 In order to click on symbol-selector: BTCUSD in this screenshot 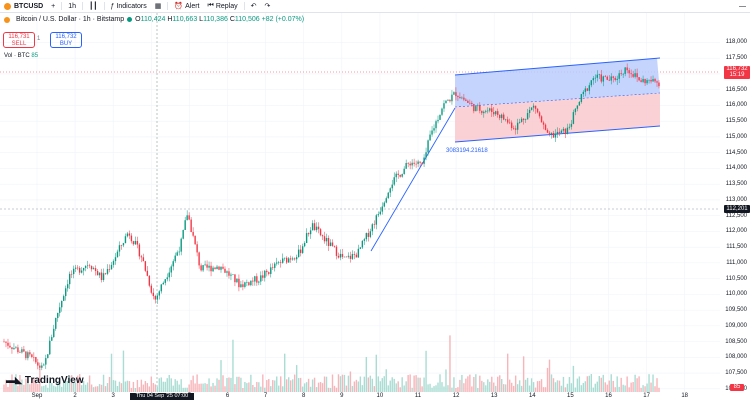, I will do `click(23, 6)`.